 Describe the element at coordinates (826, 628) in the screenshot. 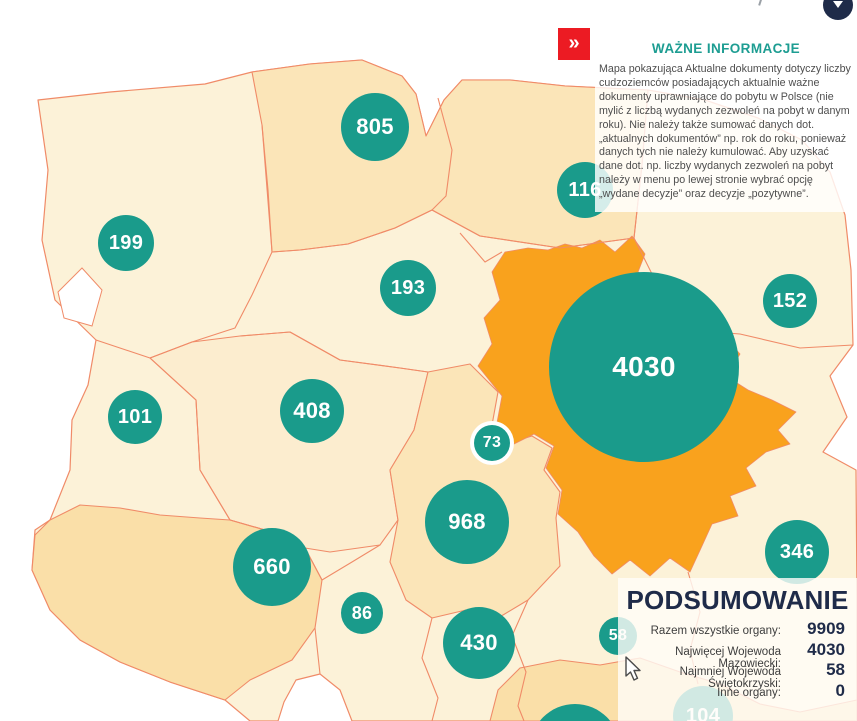

I see `summary-row-value: 9909` at that location.